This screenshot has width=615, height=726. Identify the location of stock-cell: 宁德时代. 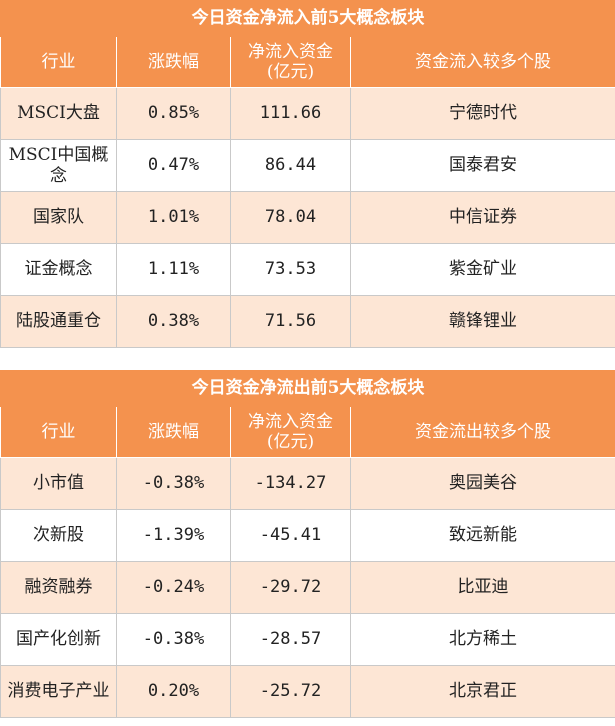
(482, 113).